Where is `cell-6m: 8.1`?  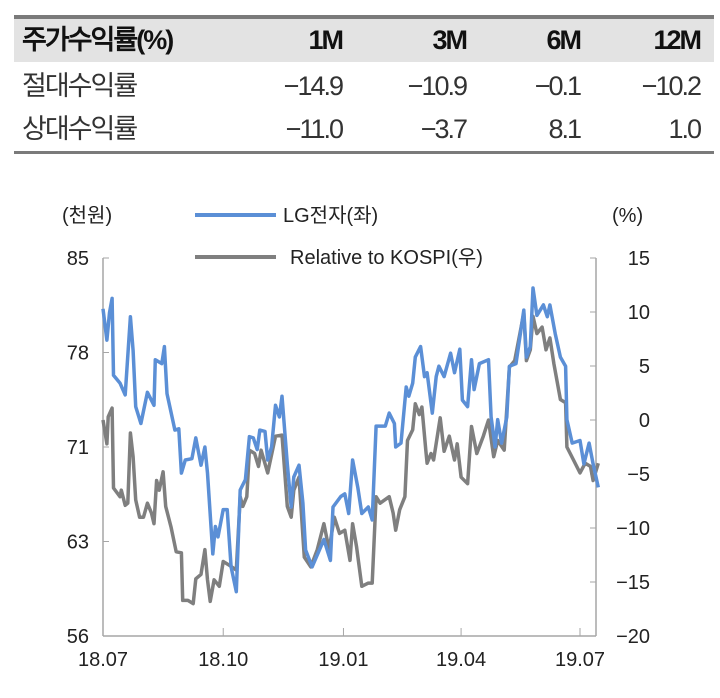 cell-6m: 8.1 is located at coordinates (565, 129).